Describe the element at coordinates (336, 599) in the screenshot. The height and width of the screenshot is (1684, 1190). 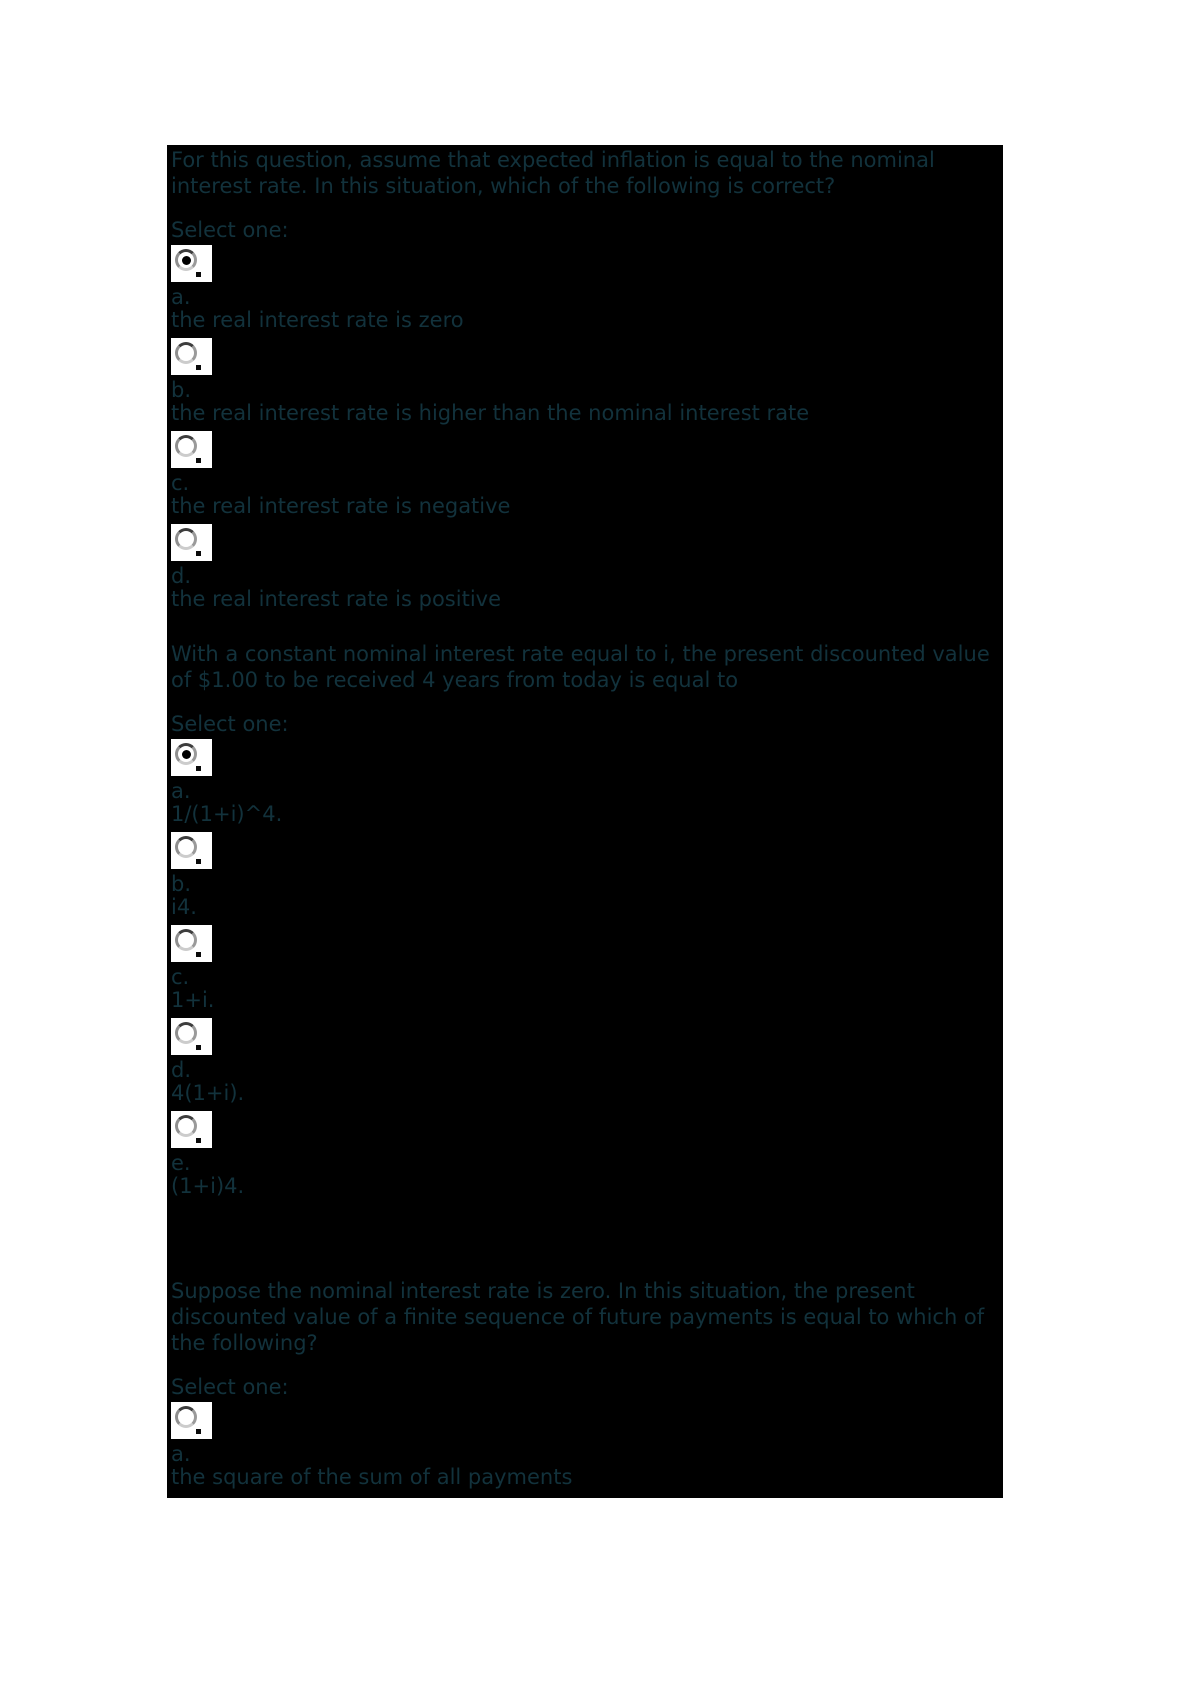
I see `option-text: the real interest rate is positive` at that location.